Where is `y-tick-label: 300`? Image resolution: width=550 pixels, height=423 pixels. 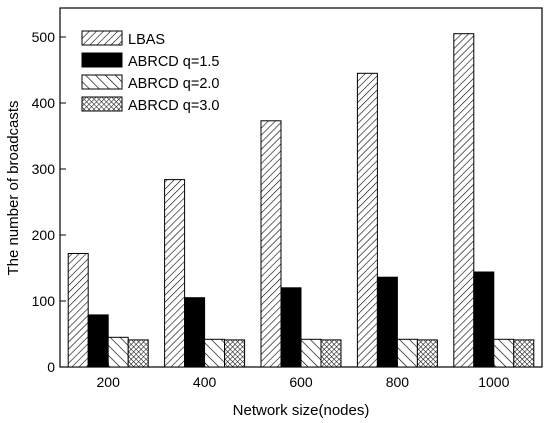 y-tick-label: 300 is located at coordinates (44, 169).